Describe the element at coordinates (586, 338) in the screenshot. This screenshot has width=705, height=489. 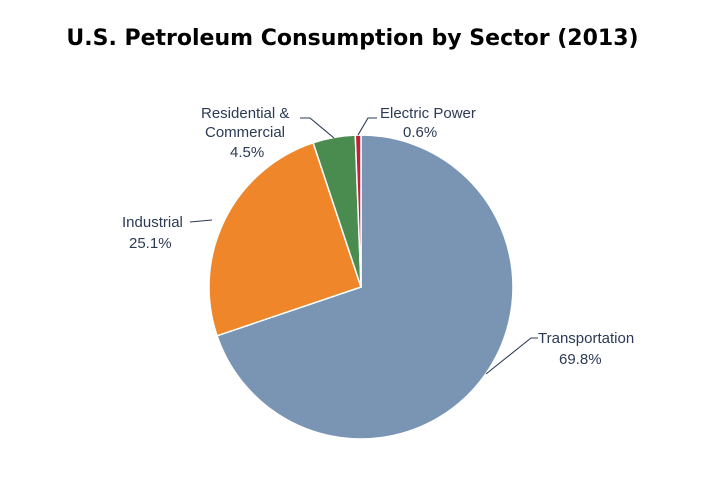
I see `slice-label-transportation: Transportation` at that location.